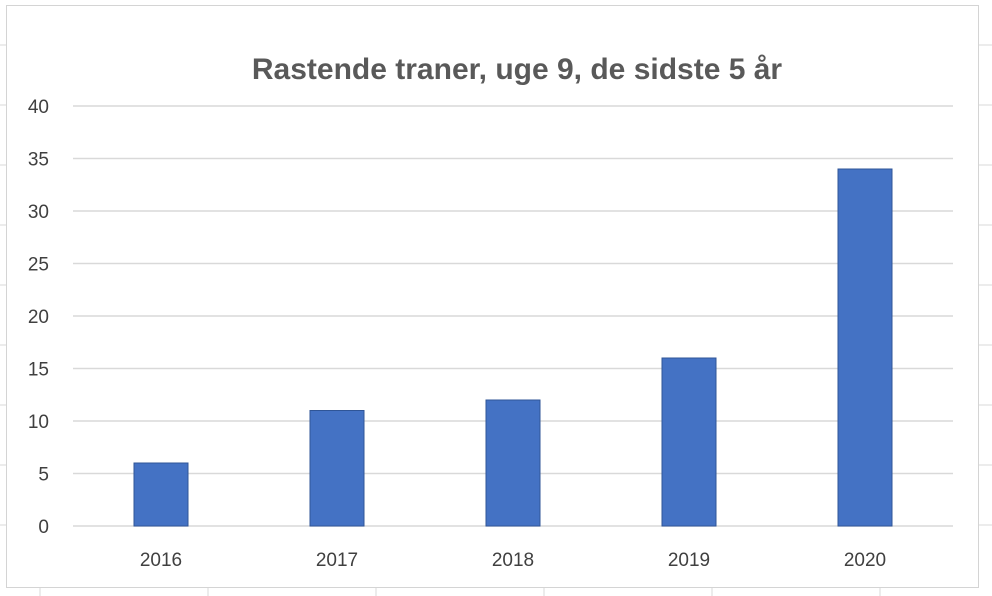  I want to click on y-tick-label: 20, so click(38, 317).